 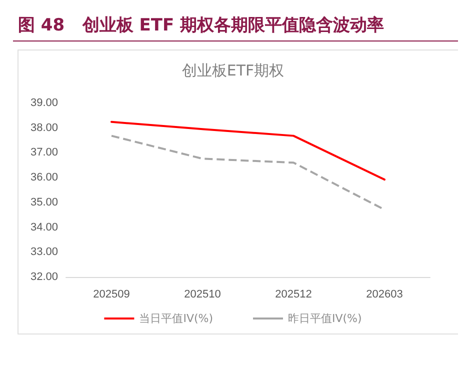 I want to click on legend-label: 当日平值IV(%), so click(x=176, y=318).